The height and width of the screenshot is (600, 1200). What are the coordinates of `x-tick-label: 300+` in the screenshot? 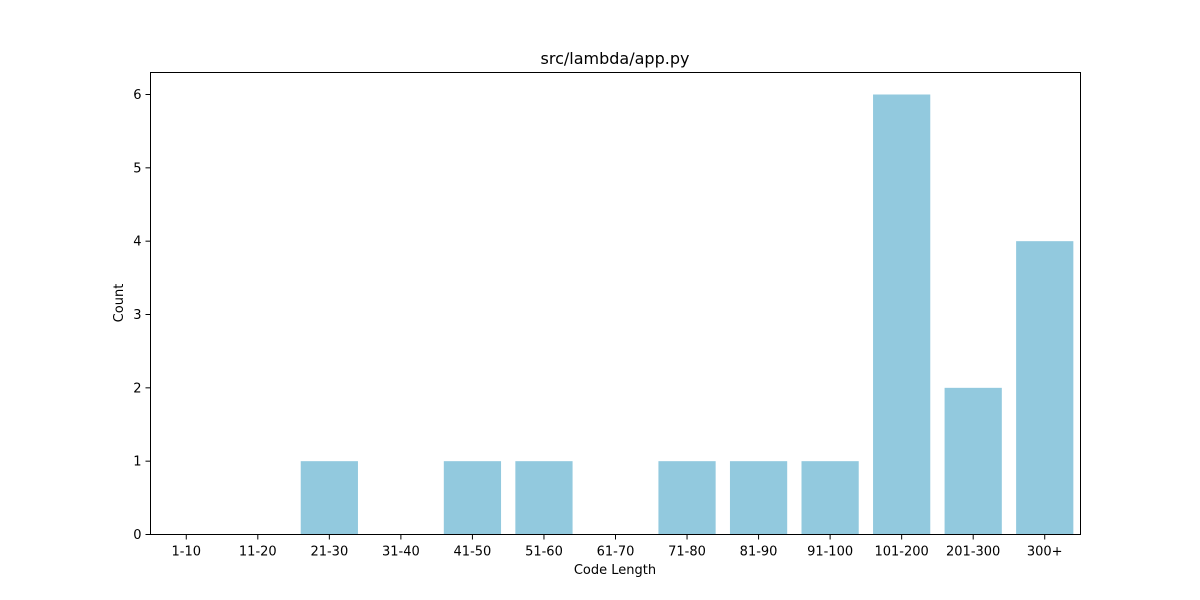 It's located at (1045, 552).